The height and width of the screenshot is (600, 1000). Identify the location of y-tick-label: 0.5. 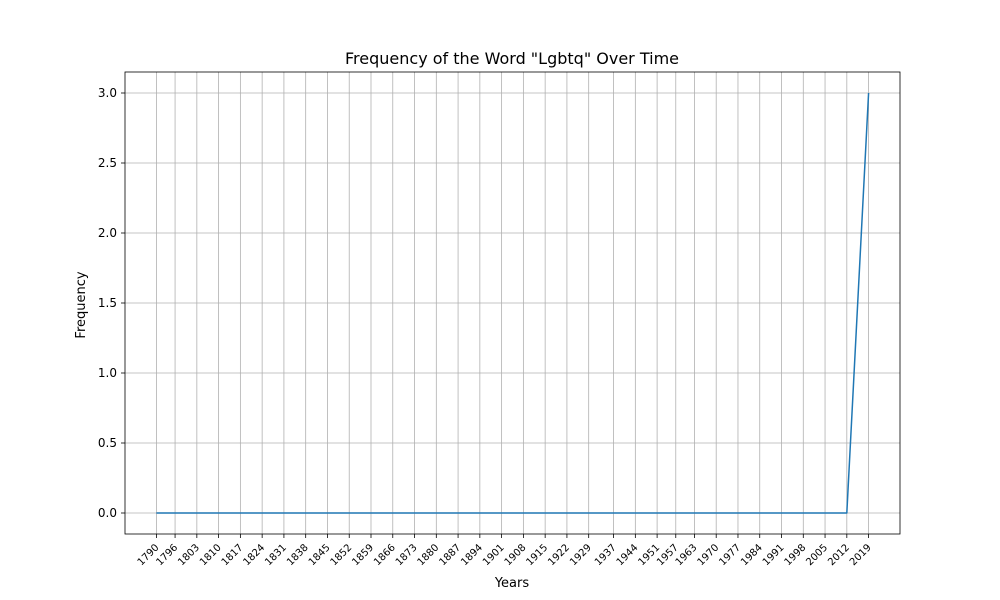
(107, 443).